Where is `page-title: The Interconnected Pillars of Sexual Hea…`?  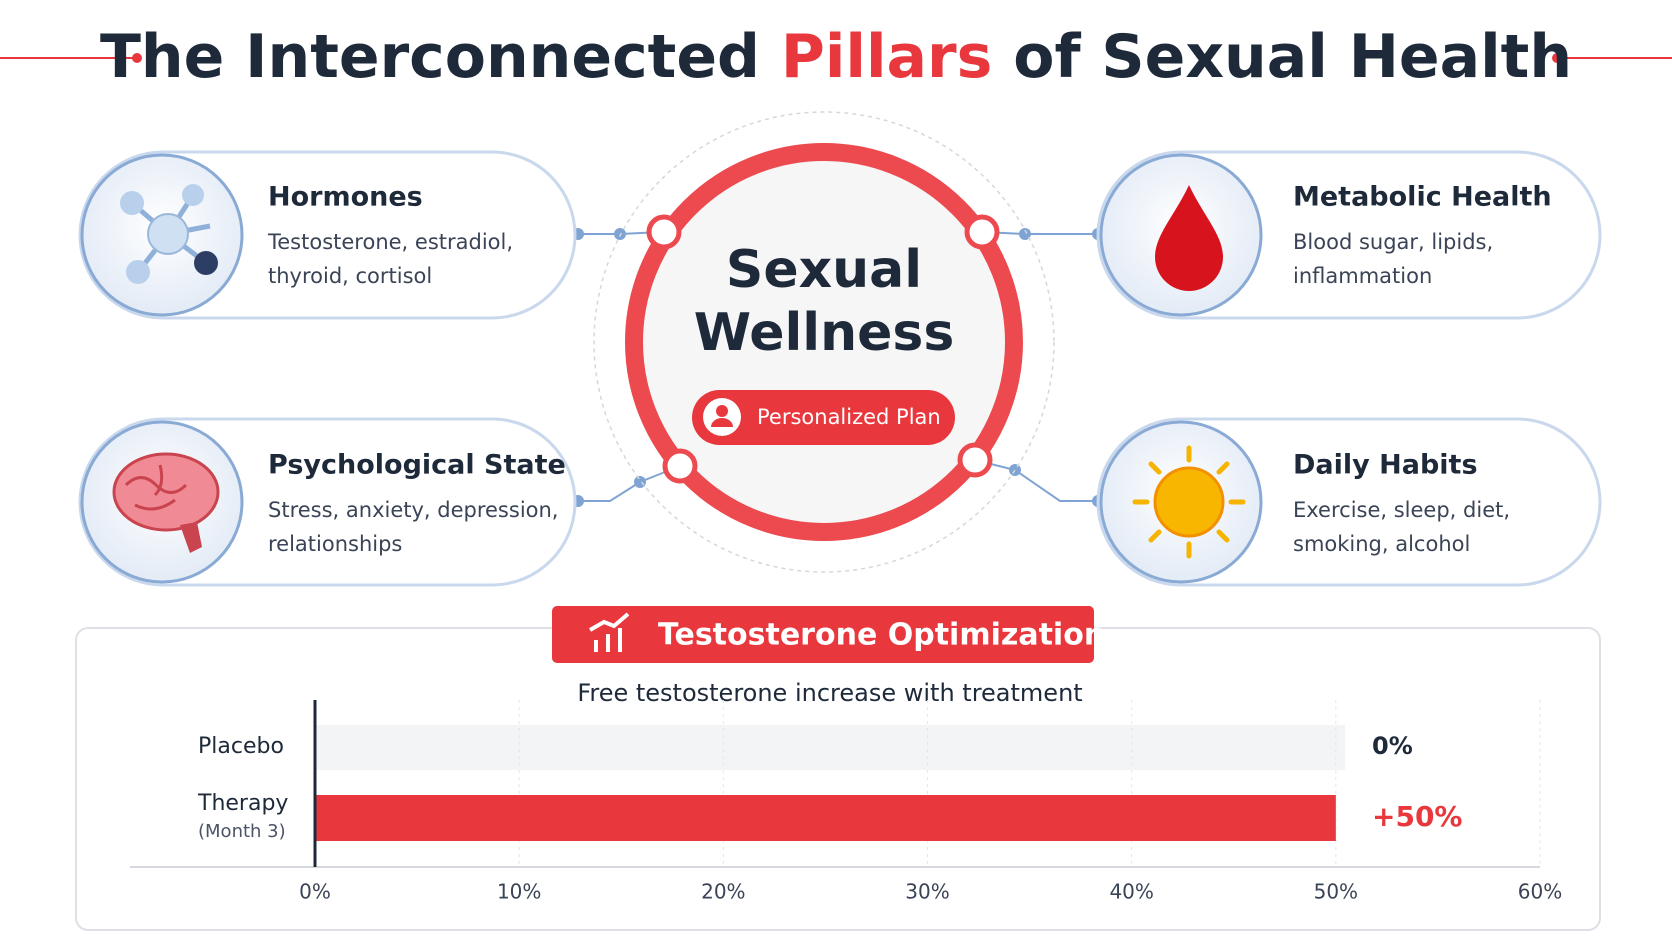
page-title: The Interconnected Pillars of Sexual Hea… is located at coordinates (836, 57).